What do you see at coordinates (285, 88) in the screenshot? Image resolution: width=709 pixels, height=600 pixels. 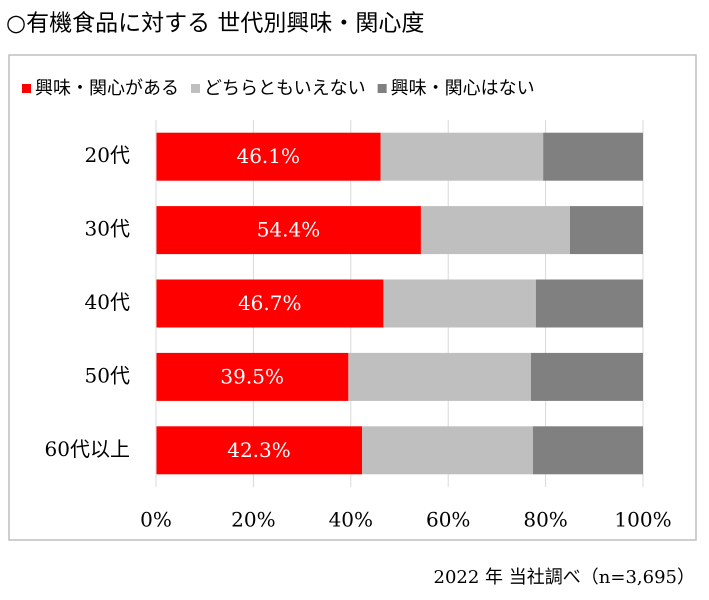 I see `legend-label: どちらともいえない` at bounding box center [285, 88].